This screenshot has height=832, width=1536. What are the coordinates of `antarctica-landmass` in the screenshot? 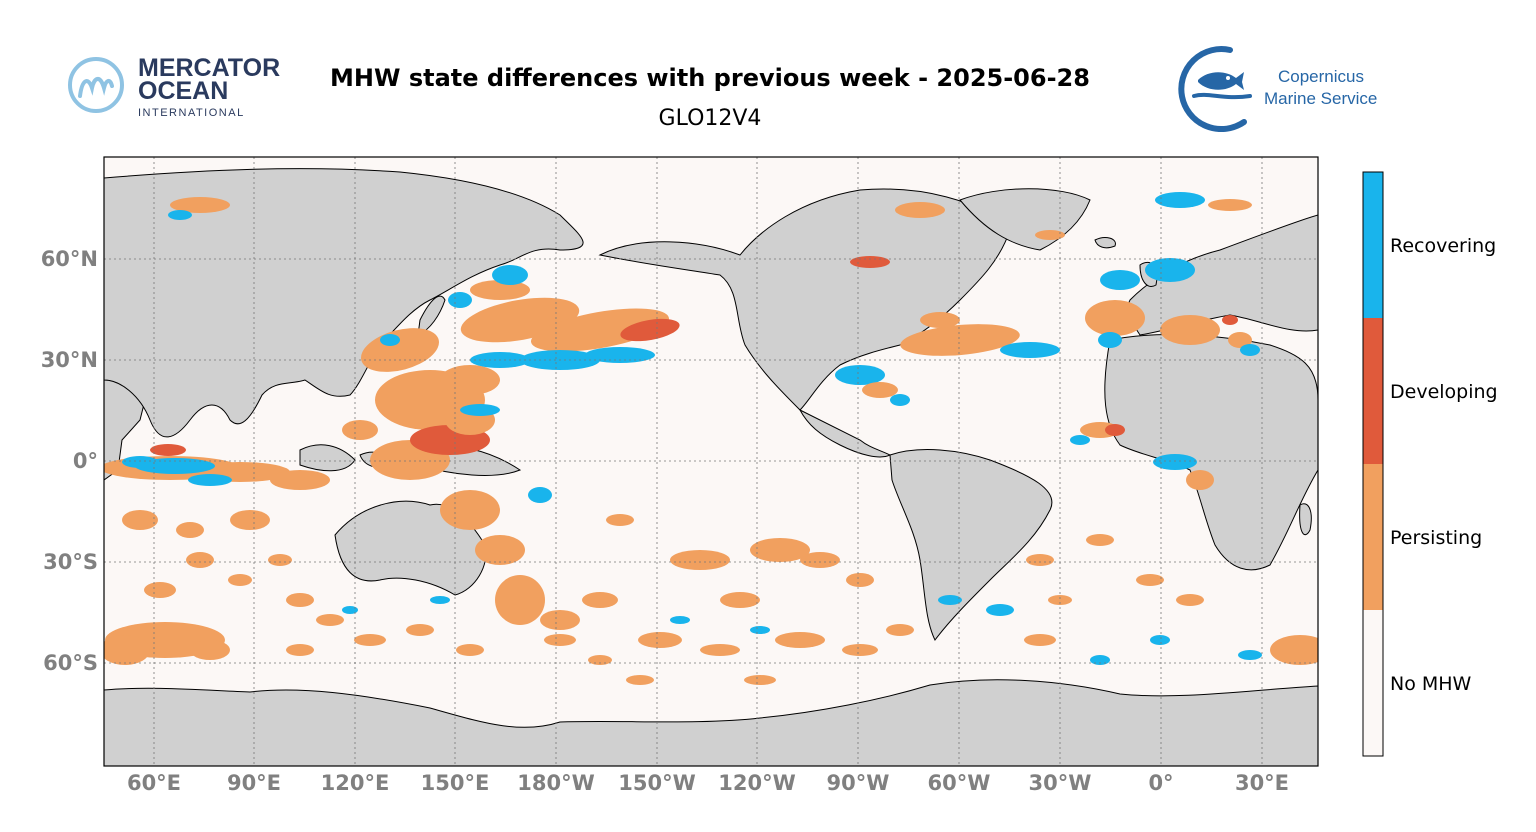 It's located at (711, 722).